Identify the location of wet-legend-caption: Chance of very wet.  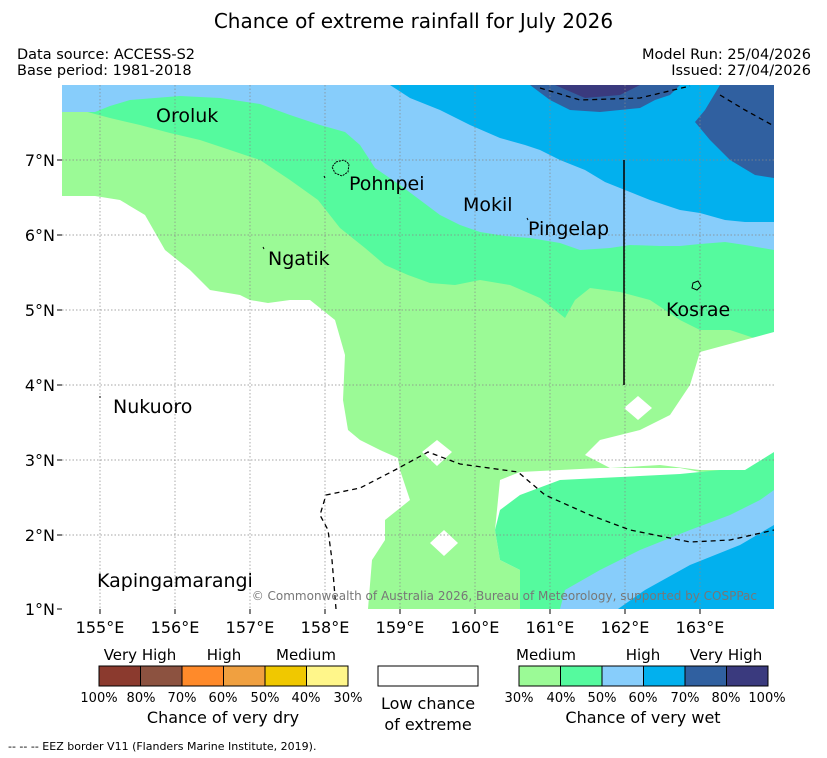
(642, 717).